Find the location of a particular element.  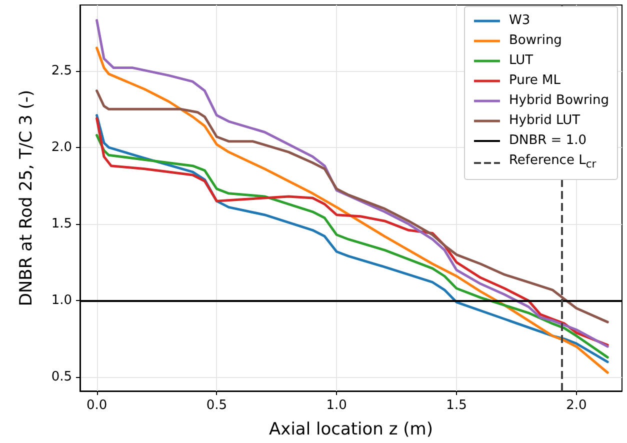

legend-label: LUT is located at coordinates (521, 61).